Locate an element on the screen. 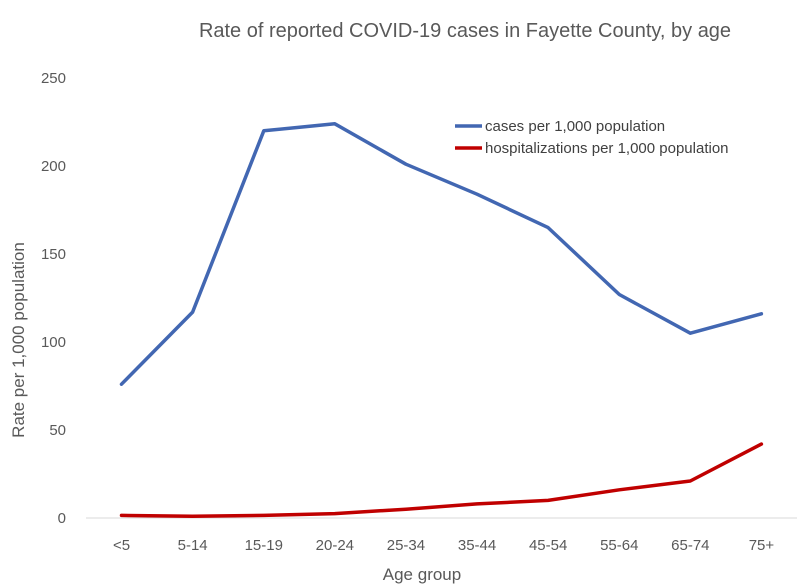  x-tick-label: 25-34 is located at coordinates (406, 545).